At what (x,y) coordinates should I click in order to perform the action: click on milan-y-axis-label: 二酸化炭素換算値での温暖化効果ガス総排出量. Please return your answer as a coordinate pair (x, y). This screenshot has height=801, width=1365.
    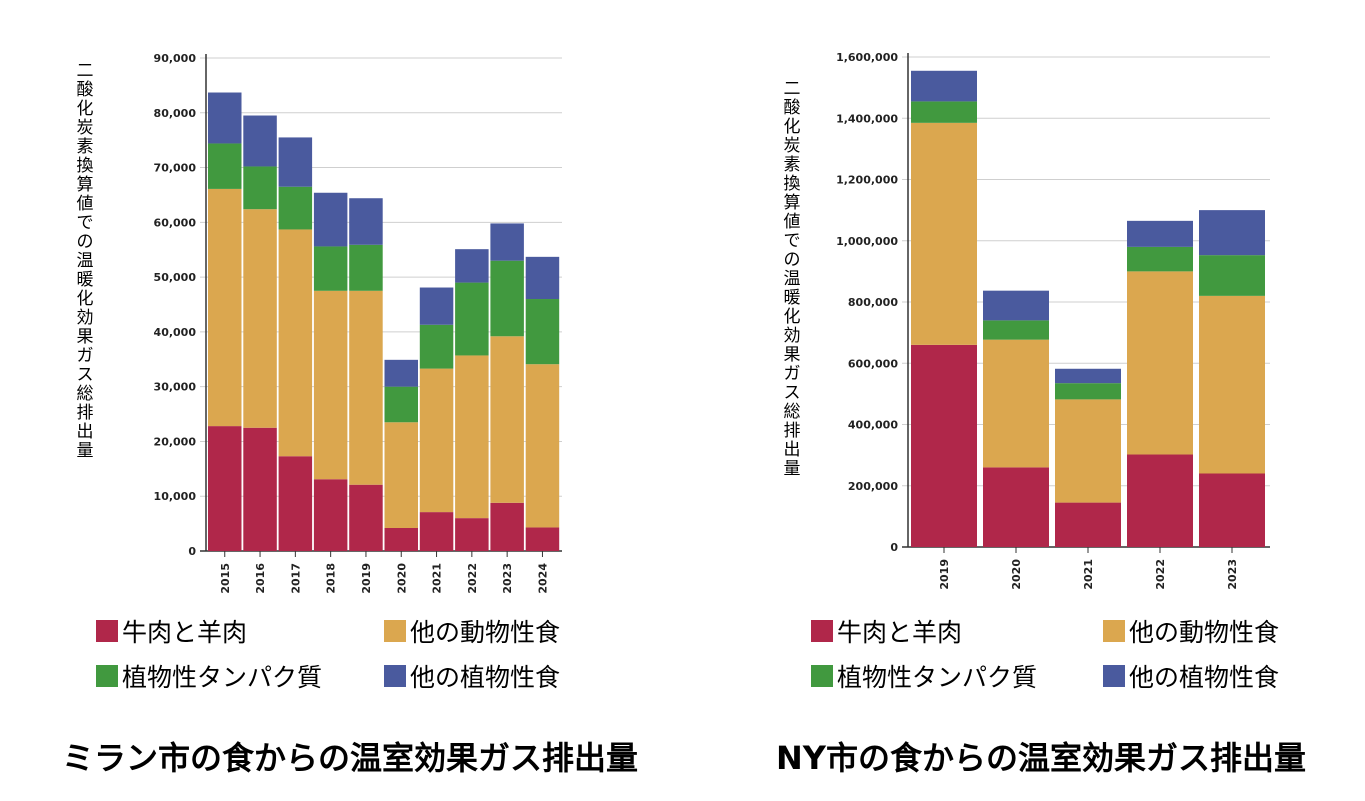
    Looking at the image, I should click on (85, 261).